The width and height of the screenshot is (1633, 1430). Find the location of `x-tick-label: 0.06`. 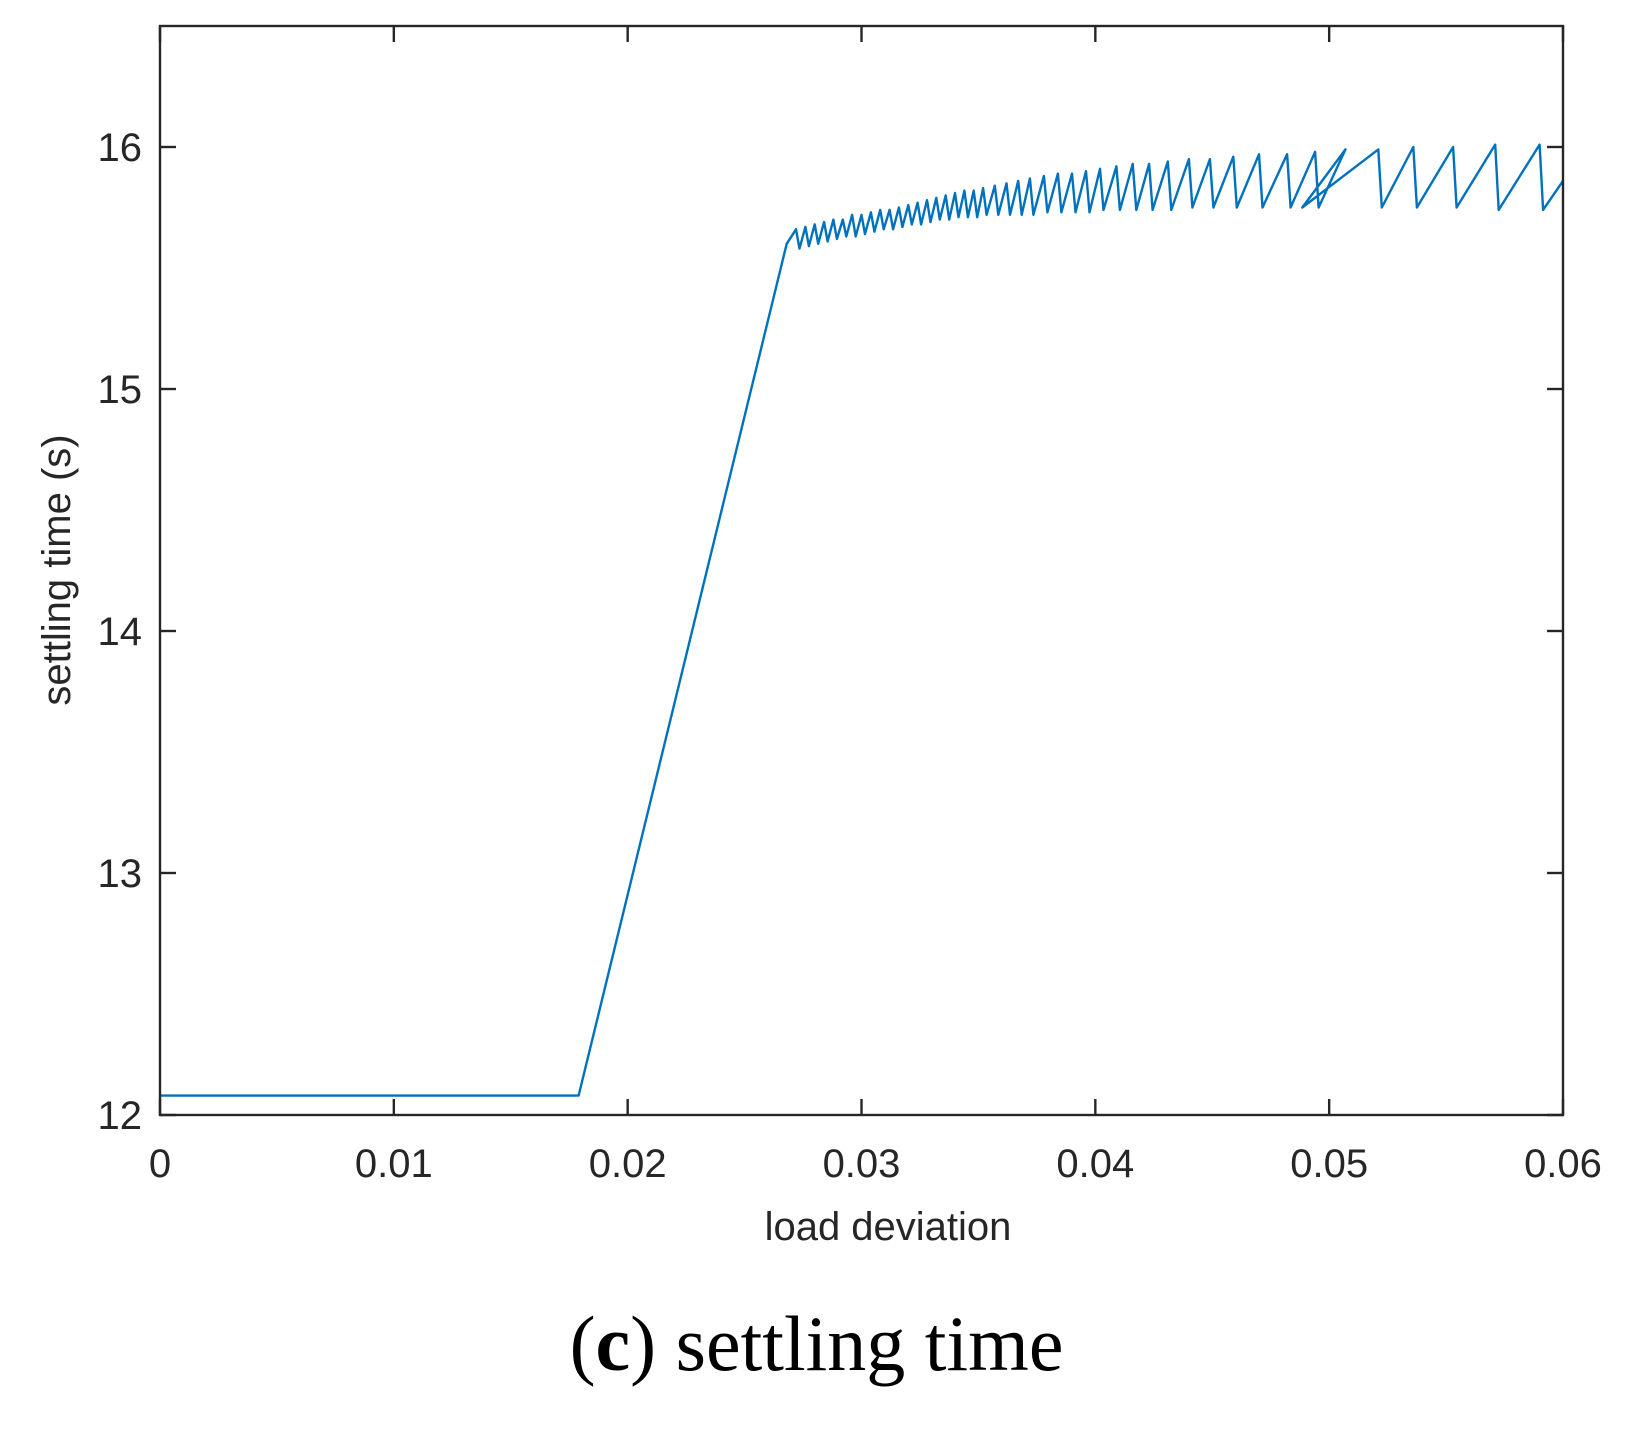

x-tick-label: 0.06 is located at coordinates (1563, 1164).